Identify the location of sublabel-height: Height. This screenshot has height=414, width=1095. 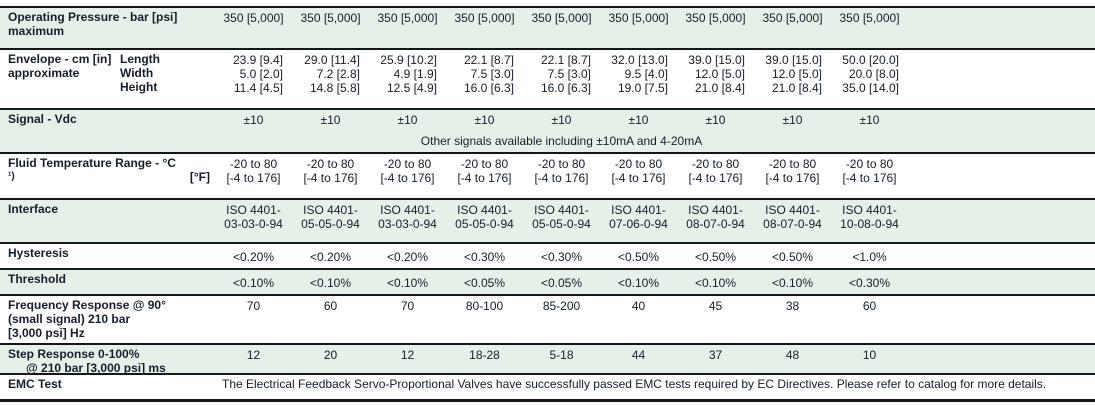
(139, 87).